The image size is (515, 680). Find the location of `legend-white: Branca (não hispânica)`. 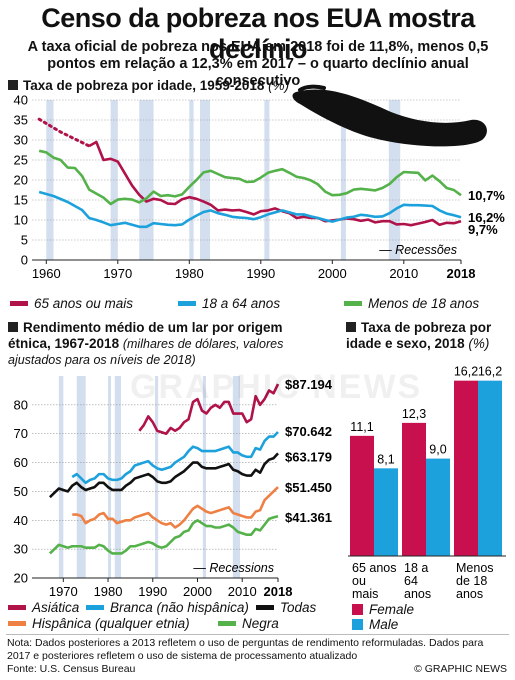

legend-white: Branca (não hispânica) is located at coordinates (167, 607).